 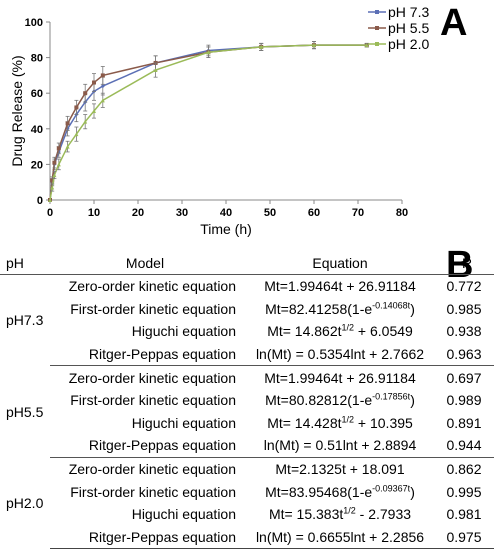 What do you see at coordinates (182, 213) in the screenshot?
I see `x-tick-label: 30` at bounding box center [182, 213].